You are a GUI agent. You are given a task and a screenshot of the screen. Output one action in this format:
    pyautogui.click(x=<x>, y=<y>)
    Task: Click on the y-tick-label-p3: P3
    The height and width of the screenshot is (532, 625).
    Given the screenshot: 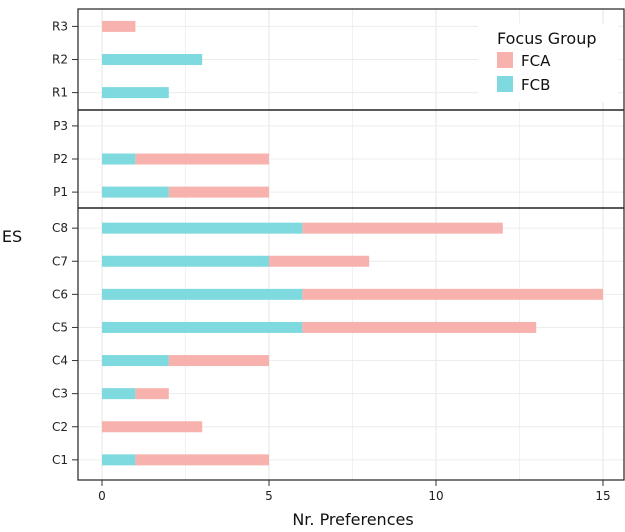 What is the action you would take?
    pyautogui.click(x=60, y=126)
    